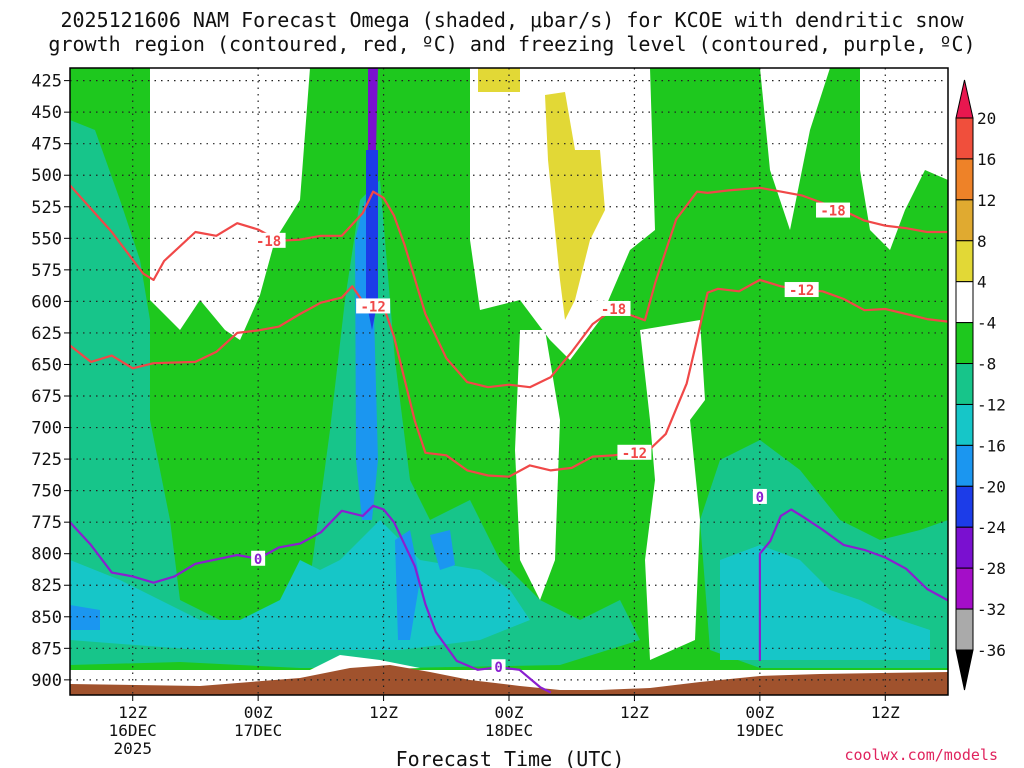  What do you see at coordinates (258, 730) in the screenshot?
I see `x-tick-date: 17DEC` at bounding box center [258, 730].